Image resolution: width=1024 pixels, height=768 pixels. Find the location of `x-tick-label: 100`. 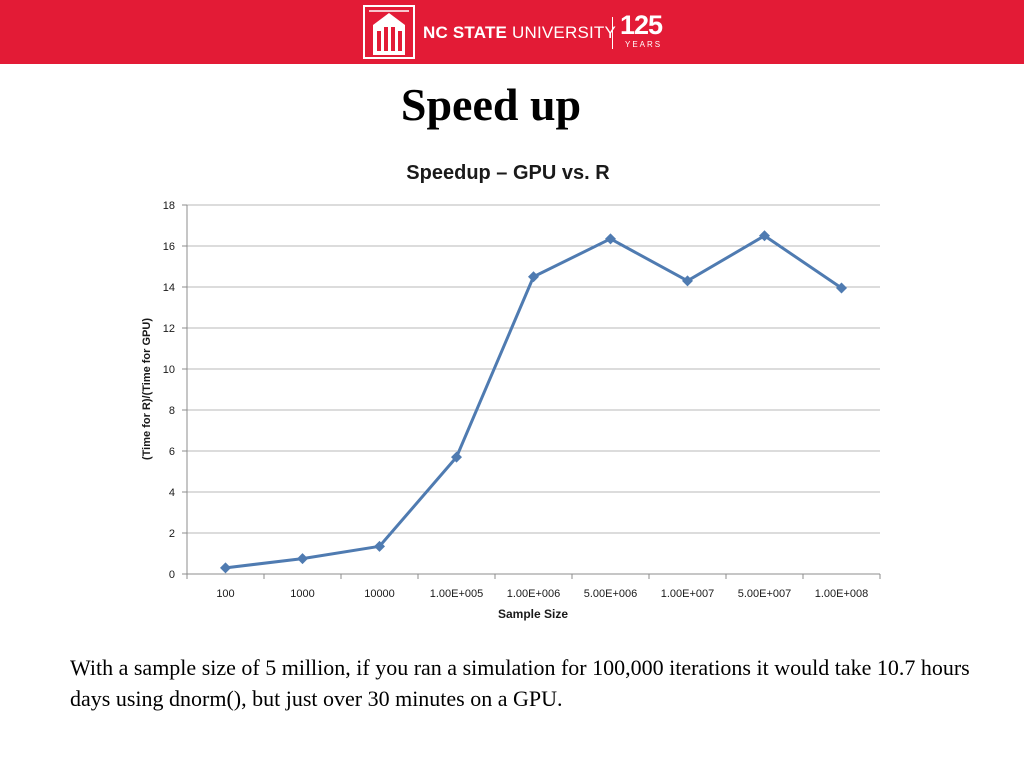

x-tick-label: 100 is located at coordinates (225, 594).